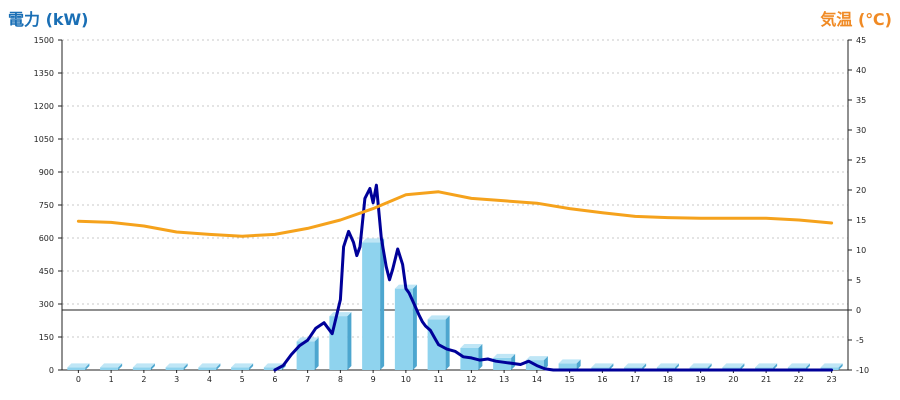  What do you see at coordinates (307, 379) in the screenshot?
I see `x-tick-label: 7` at bounding box center [307, 379].